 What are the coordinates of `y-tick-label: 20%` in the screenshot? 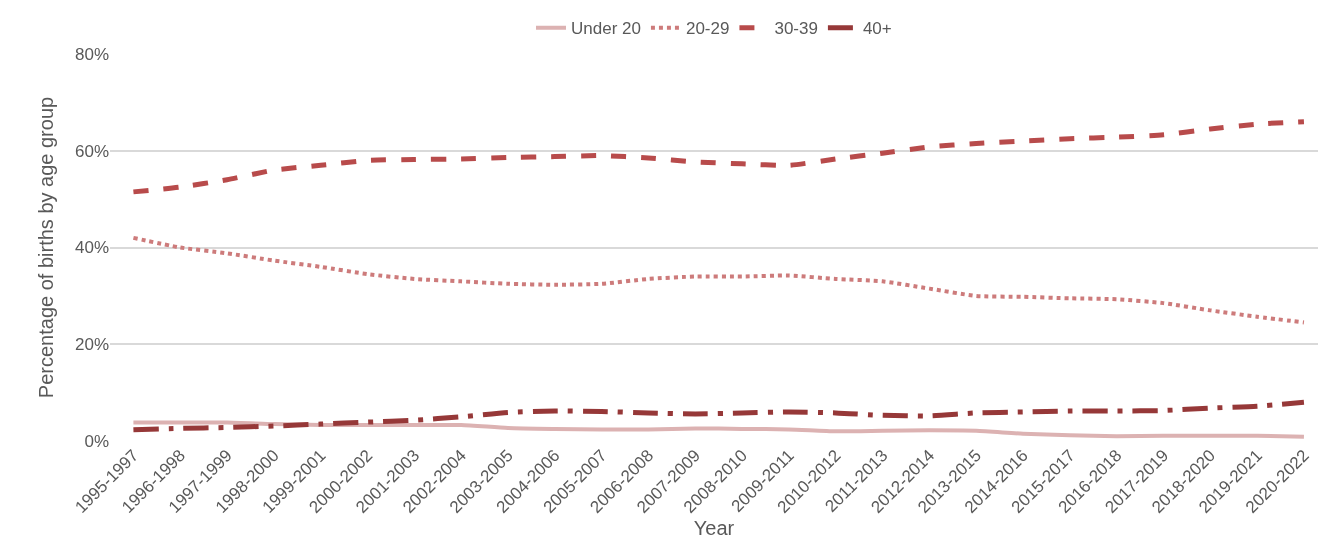 It's located at (91, 345).